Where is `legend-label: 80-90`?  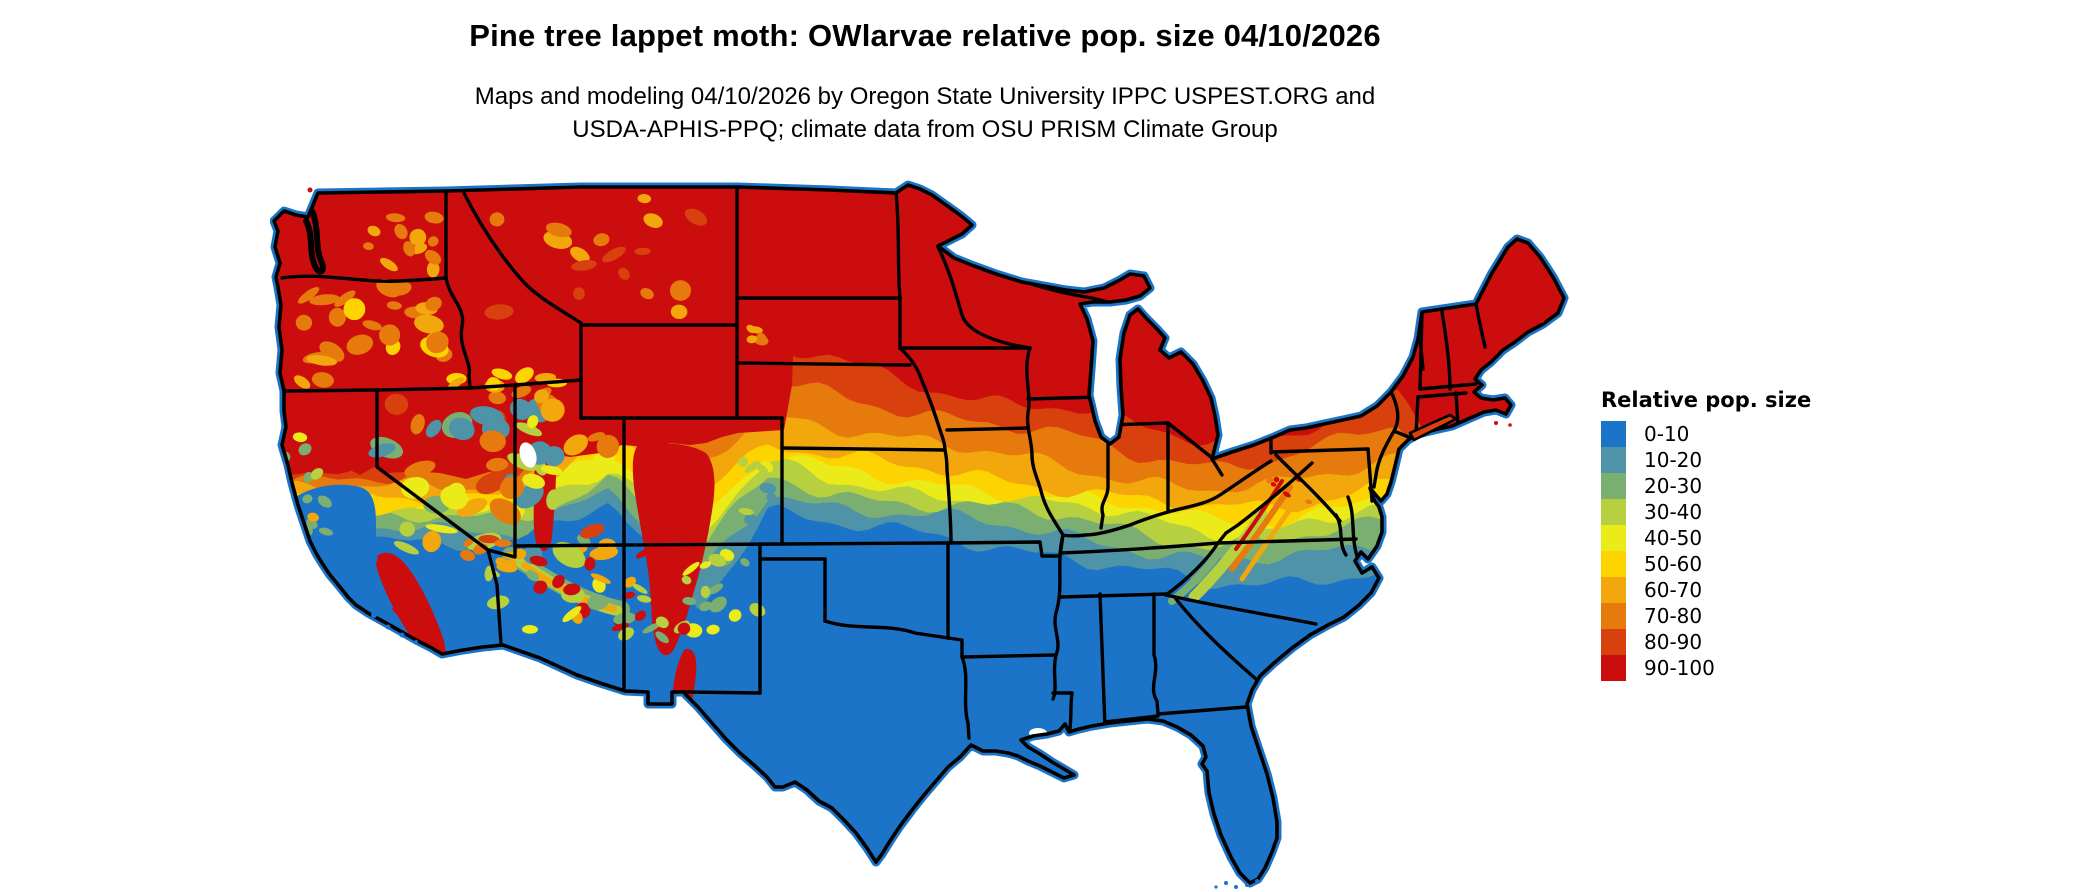
legend-label: 80-90 is located at coordinates (1673, 642).